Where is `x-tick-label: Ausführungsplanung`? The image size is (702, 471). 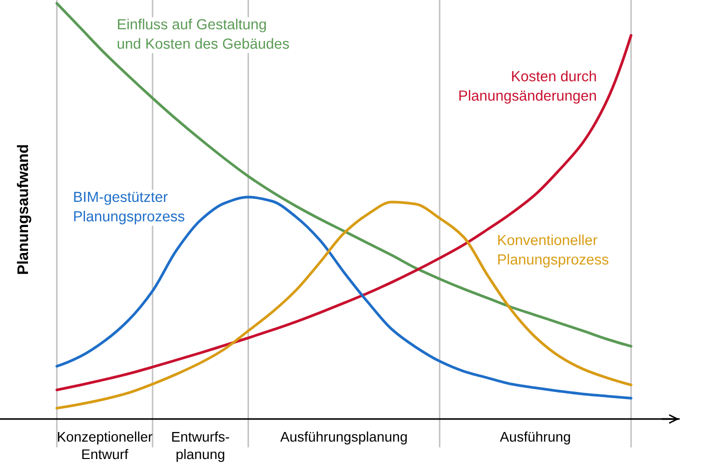
x-tick-label: Ausführungsplanung is located at coordinates (343, 438).